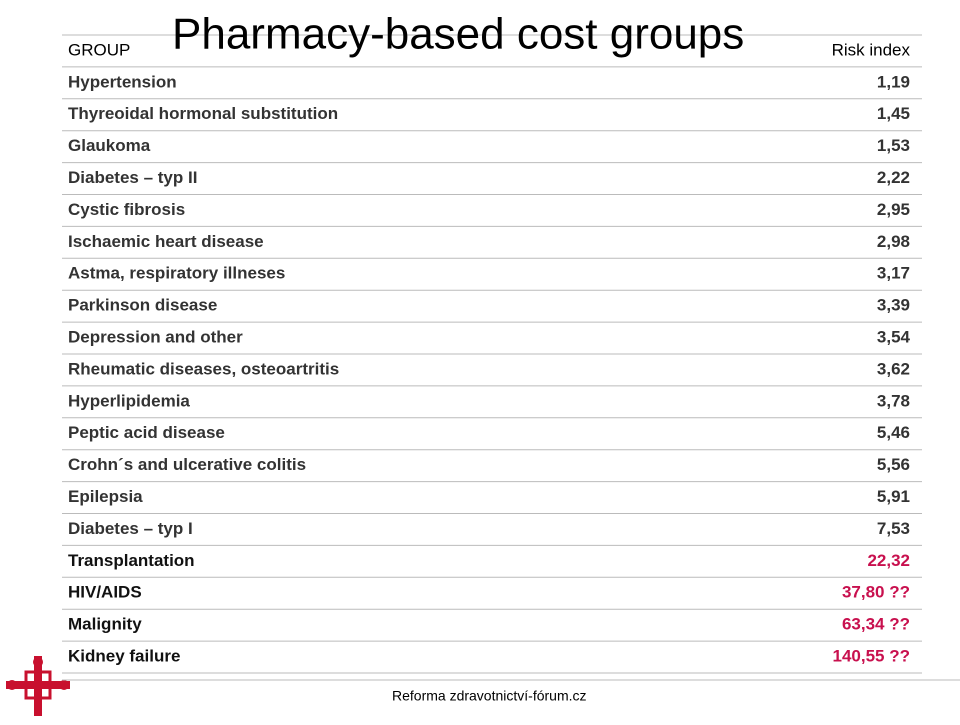 Image resolution: width=960 pixels, height=725 pixels. Describe the element at coordinates (105, 496) in the screenshot. I see `group-cell: Epilepsia` at that location.